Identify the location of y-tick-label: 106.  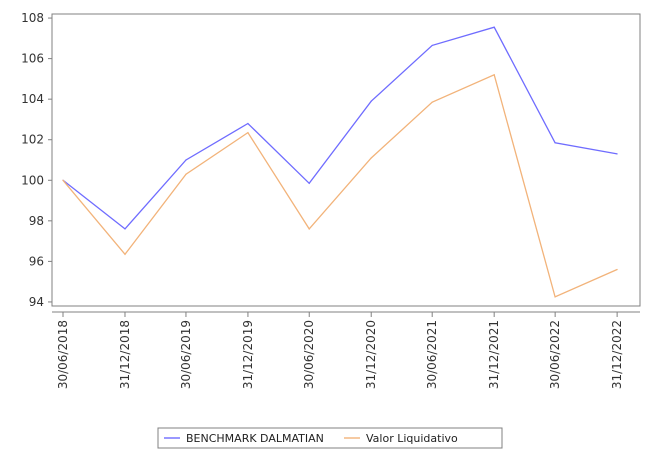
(32, 59).